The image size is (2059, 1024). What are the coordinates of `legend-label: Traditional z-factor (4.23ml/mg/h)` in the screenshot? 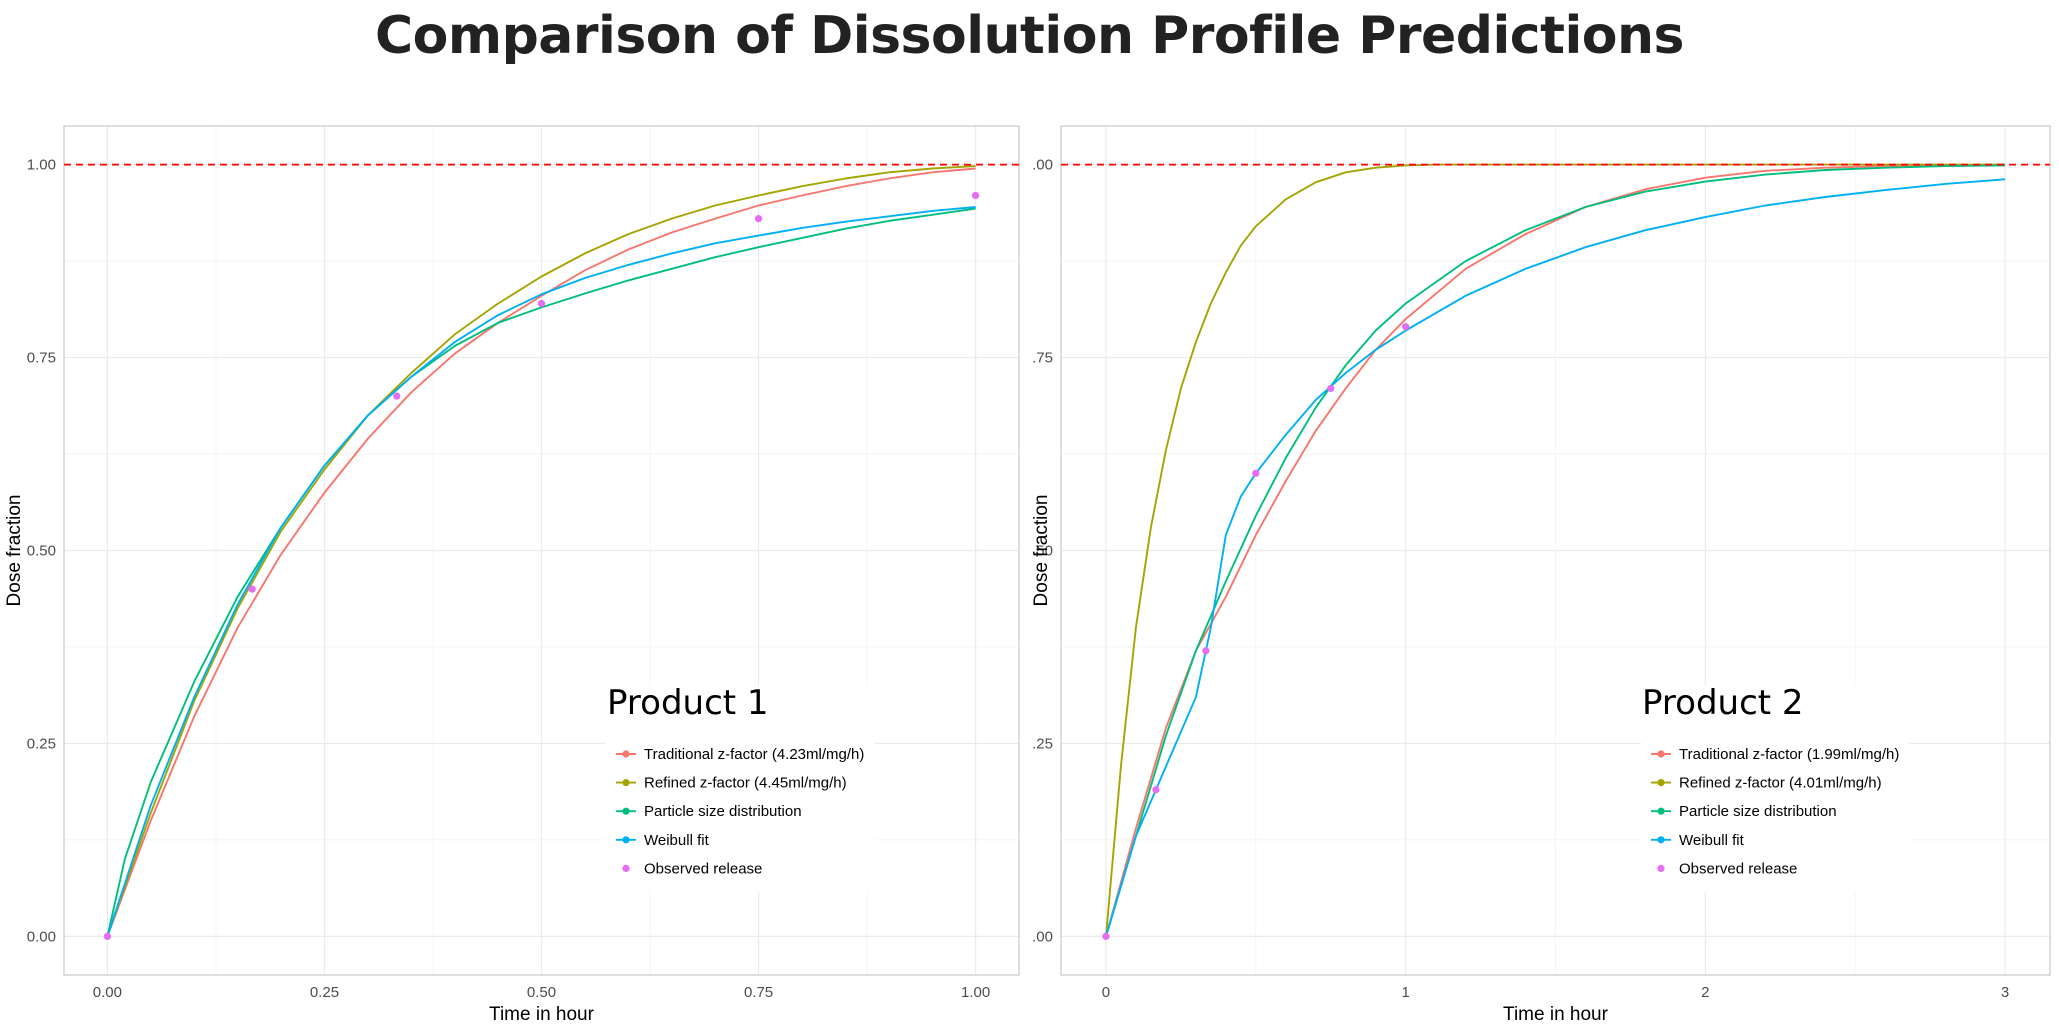 It's located at (754, 754).